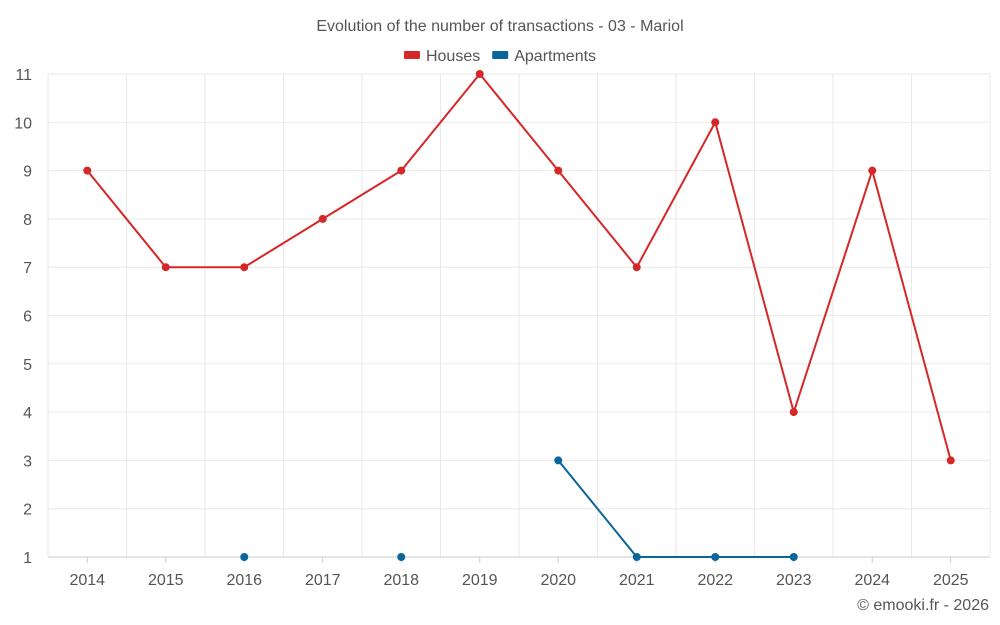  Describe the element at coordinates (27, 461) in the screenshot. I see `y-tick-label: 3` at that location.